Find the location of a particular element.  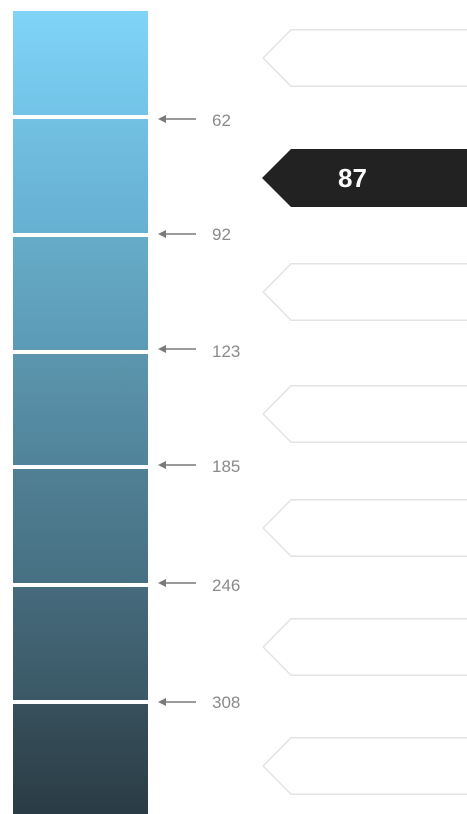

active-value-flag: 87 is located at coordinates (364, 178).